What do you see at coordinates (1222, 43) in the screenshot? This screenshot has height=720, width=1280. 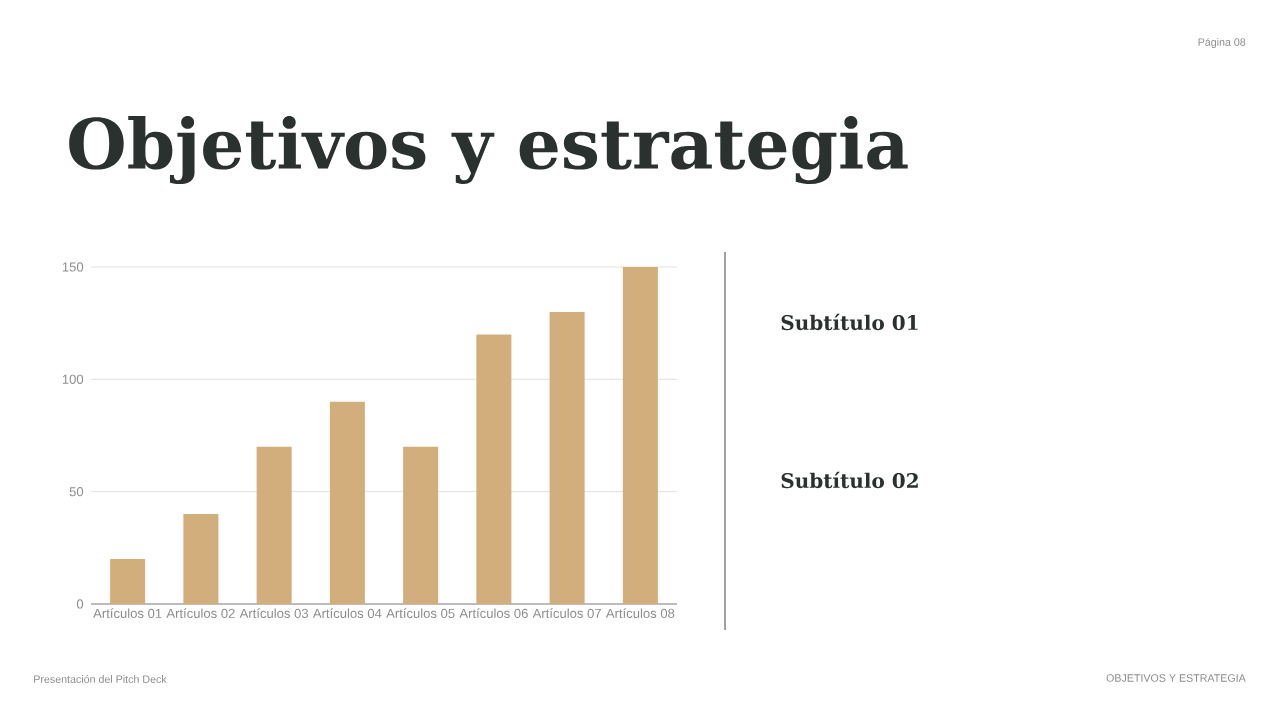 I see `text: Página 08` at bounding box center [1222, 43].